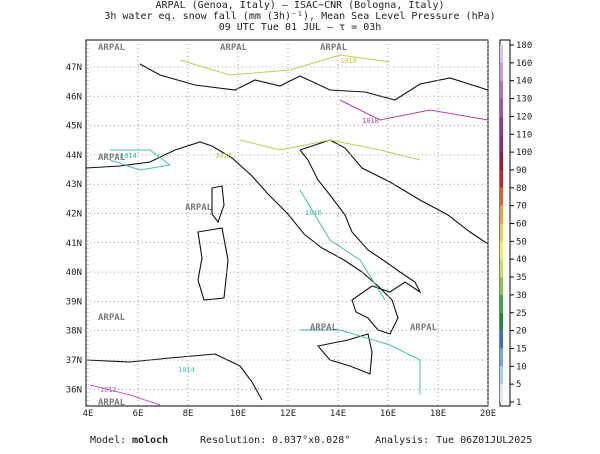 Image resolution: width=600 pixels, height=454 pixels. I want to click on colorbar-label: 90, so click(521, 171).